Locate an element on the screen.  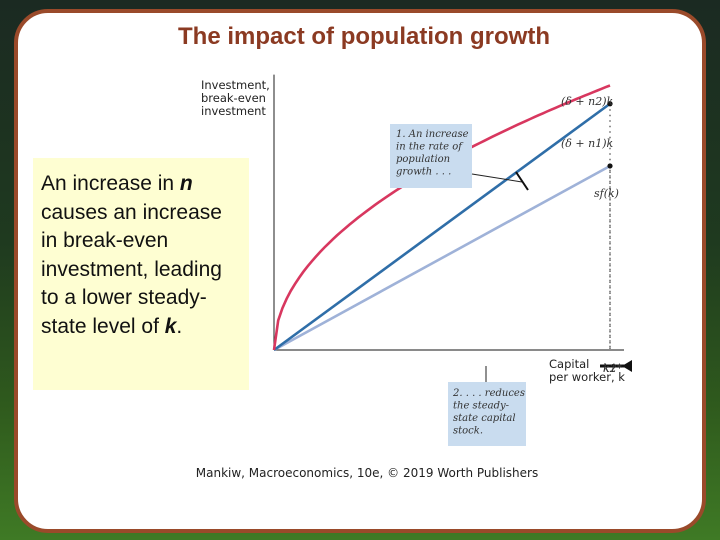
annotation-top-arrow is located at coordinates (522, 181).